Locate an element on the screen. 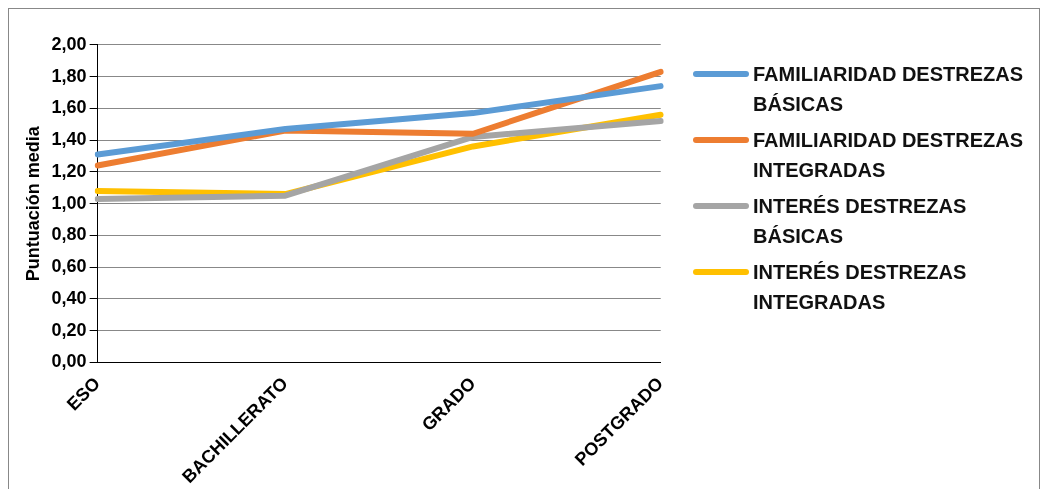  y-tick-label: 0,80 is located at coordinates (69, 234).